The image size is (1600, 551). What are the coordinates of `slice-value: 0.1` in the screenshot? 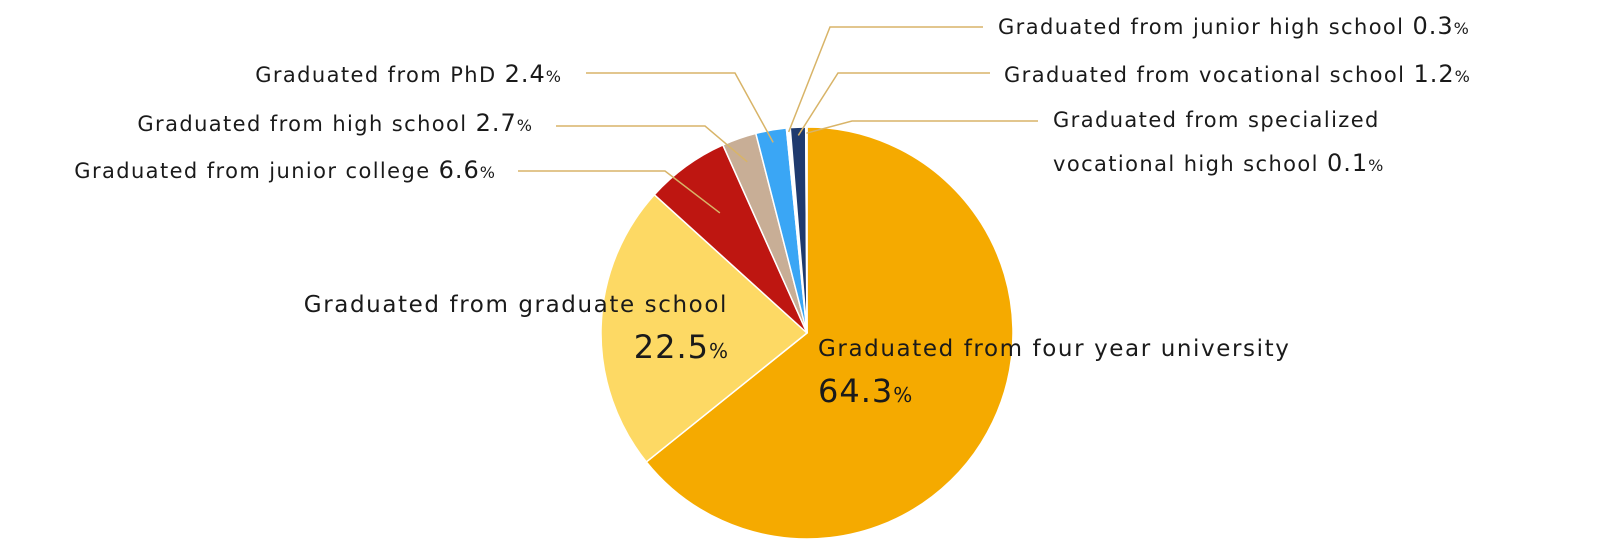 It's located at (1347, 163).